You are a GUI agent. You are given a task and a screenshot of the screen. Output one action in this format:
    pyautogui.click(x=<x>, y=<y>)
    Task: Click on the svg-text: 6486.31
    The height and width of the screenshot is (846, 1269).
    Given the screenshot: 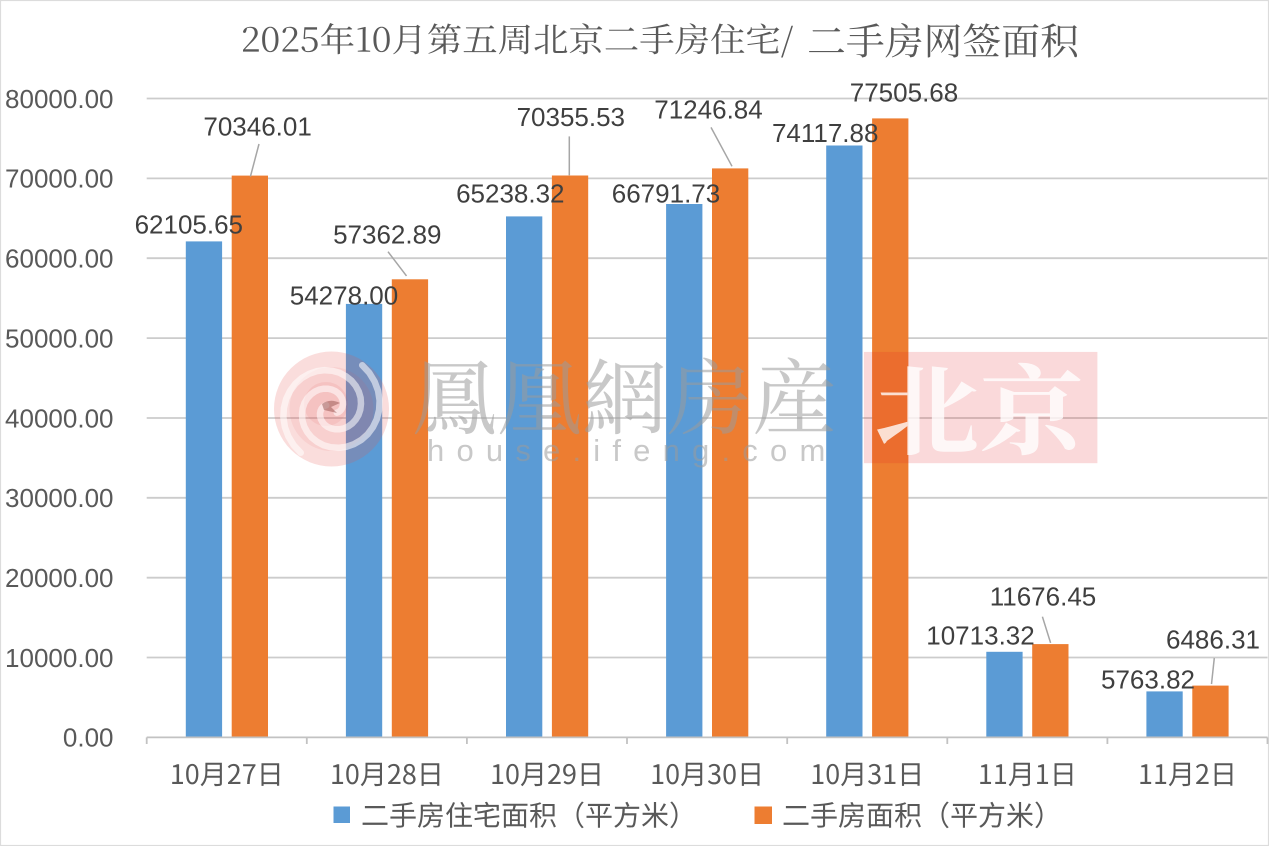 What is the action you would take?
    pyautogui.click(x=1213, y=639)
    